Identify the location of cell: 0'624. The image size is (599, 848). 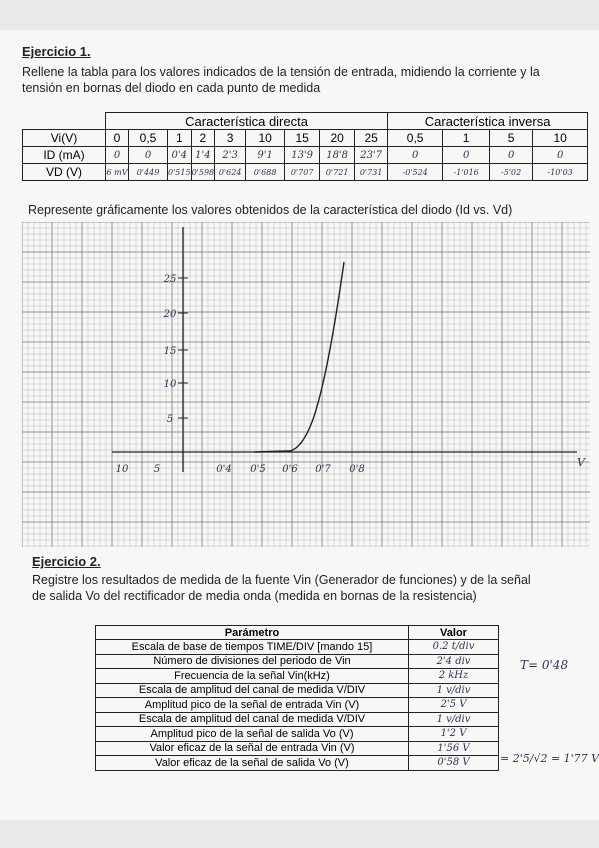
(230, 172).